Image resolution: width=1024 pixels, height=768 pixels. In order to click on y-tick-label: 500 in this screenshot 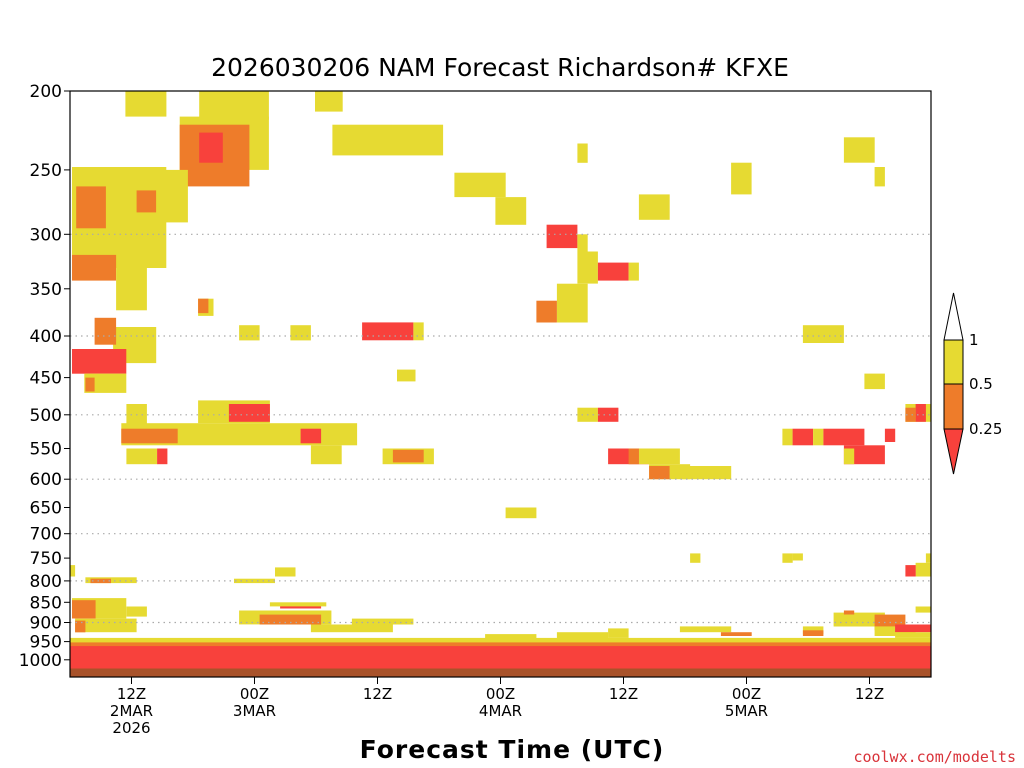, I will do `click(46, 416)`.